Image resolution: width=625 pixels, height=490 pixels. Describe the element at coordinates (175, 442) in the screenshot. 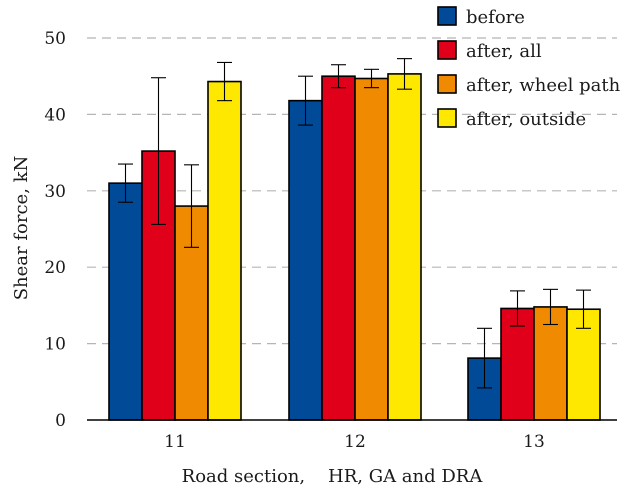

I see `x-tick-label: 11` at that location.